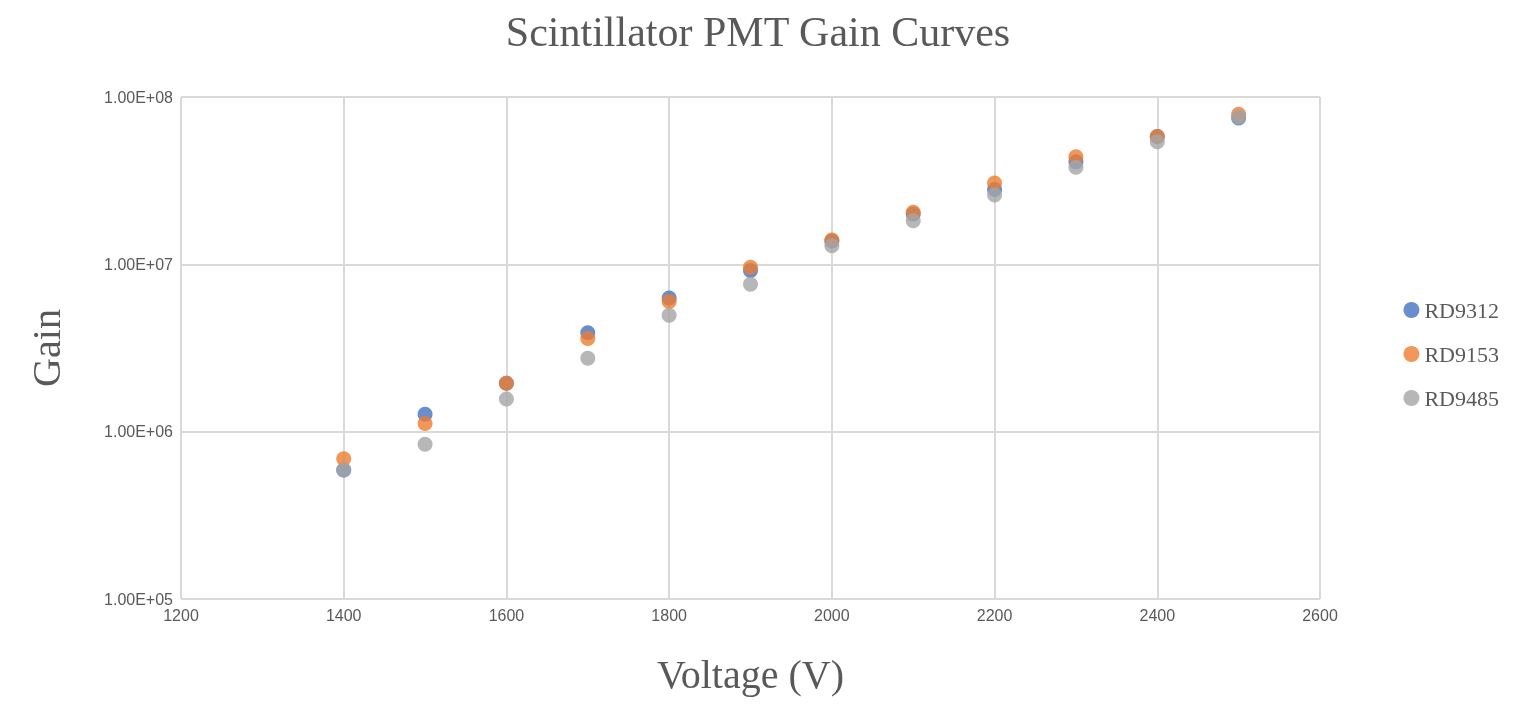  Describe the element at coordinates (181, 615) in the screenshot. I see `x-tick-label: 1200` at that location.